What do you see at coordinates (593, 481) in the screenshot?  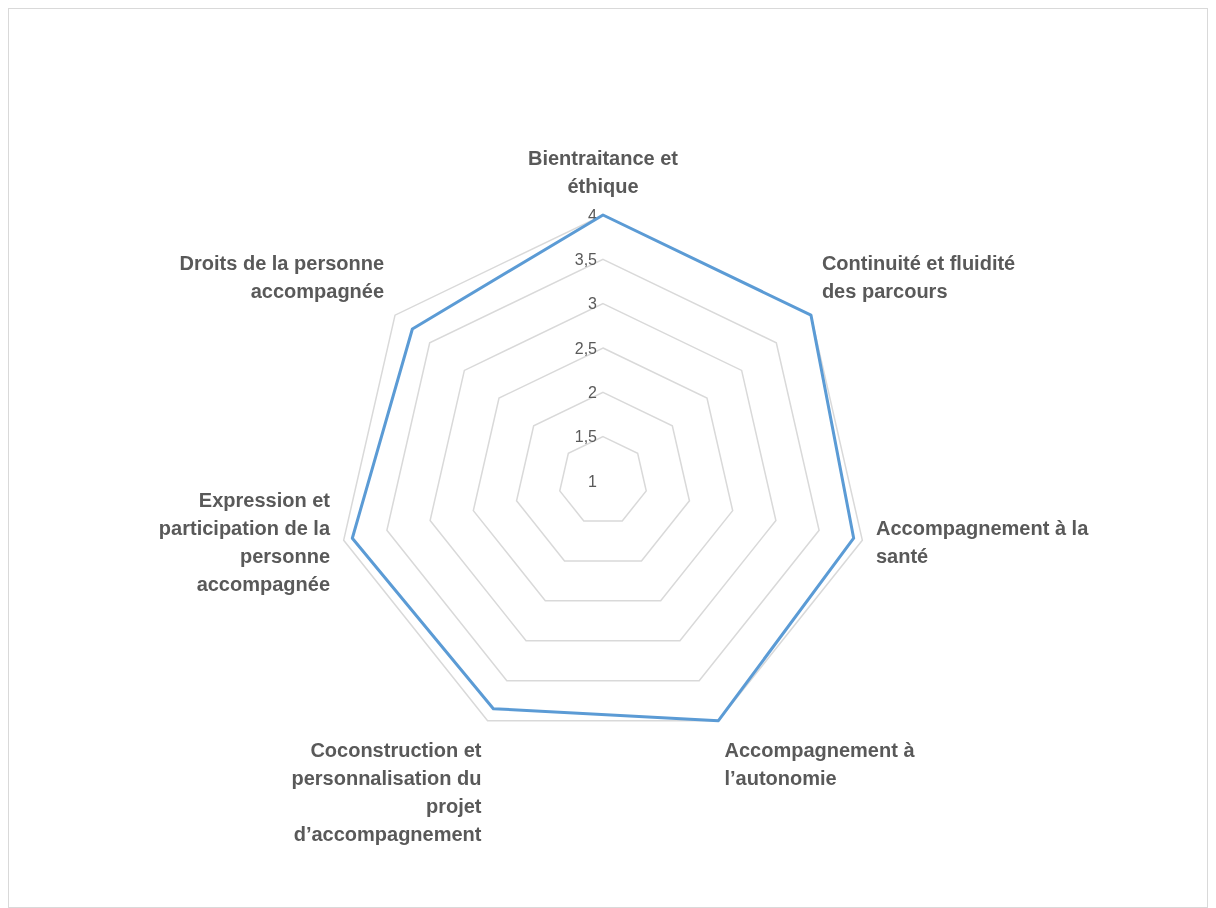 I see `y-tick-label: 1` at bounding box center [593, 481].